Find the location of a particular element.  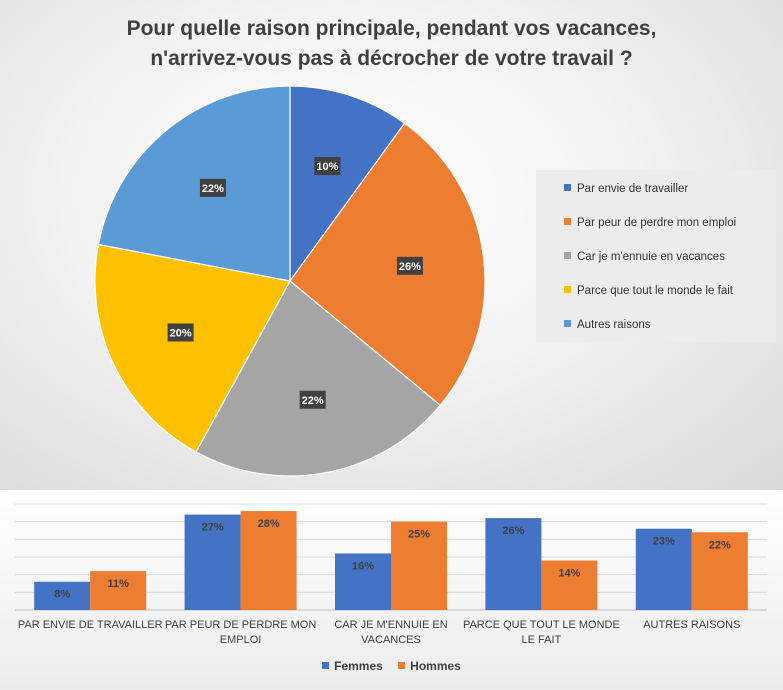

legend-item: Autres raisons is located at coordinates (607, 325).